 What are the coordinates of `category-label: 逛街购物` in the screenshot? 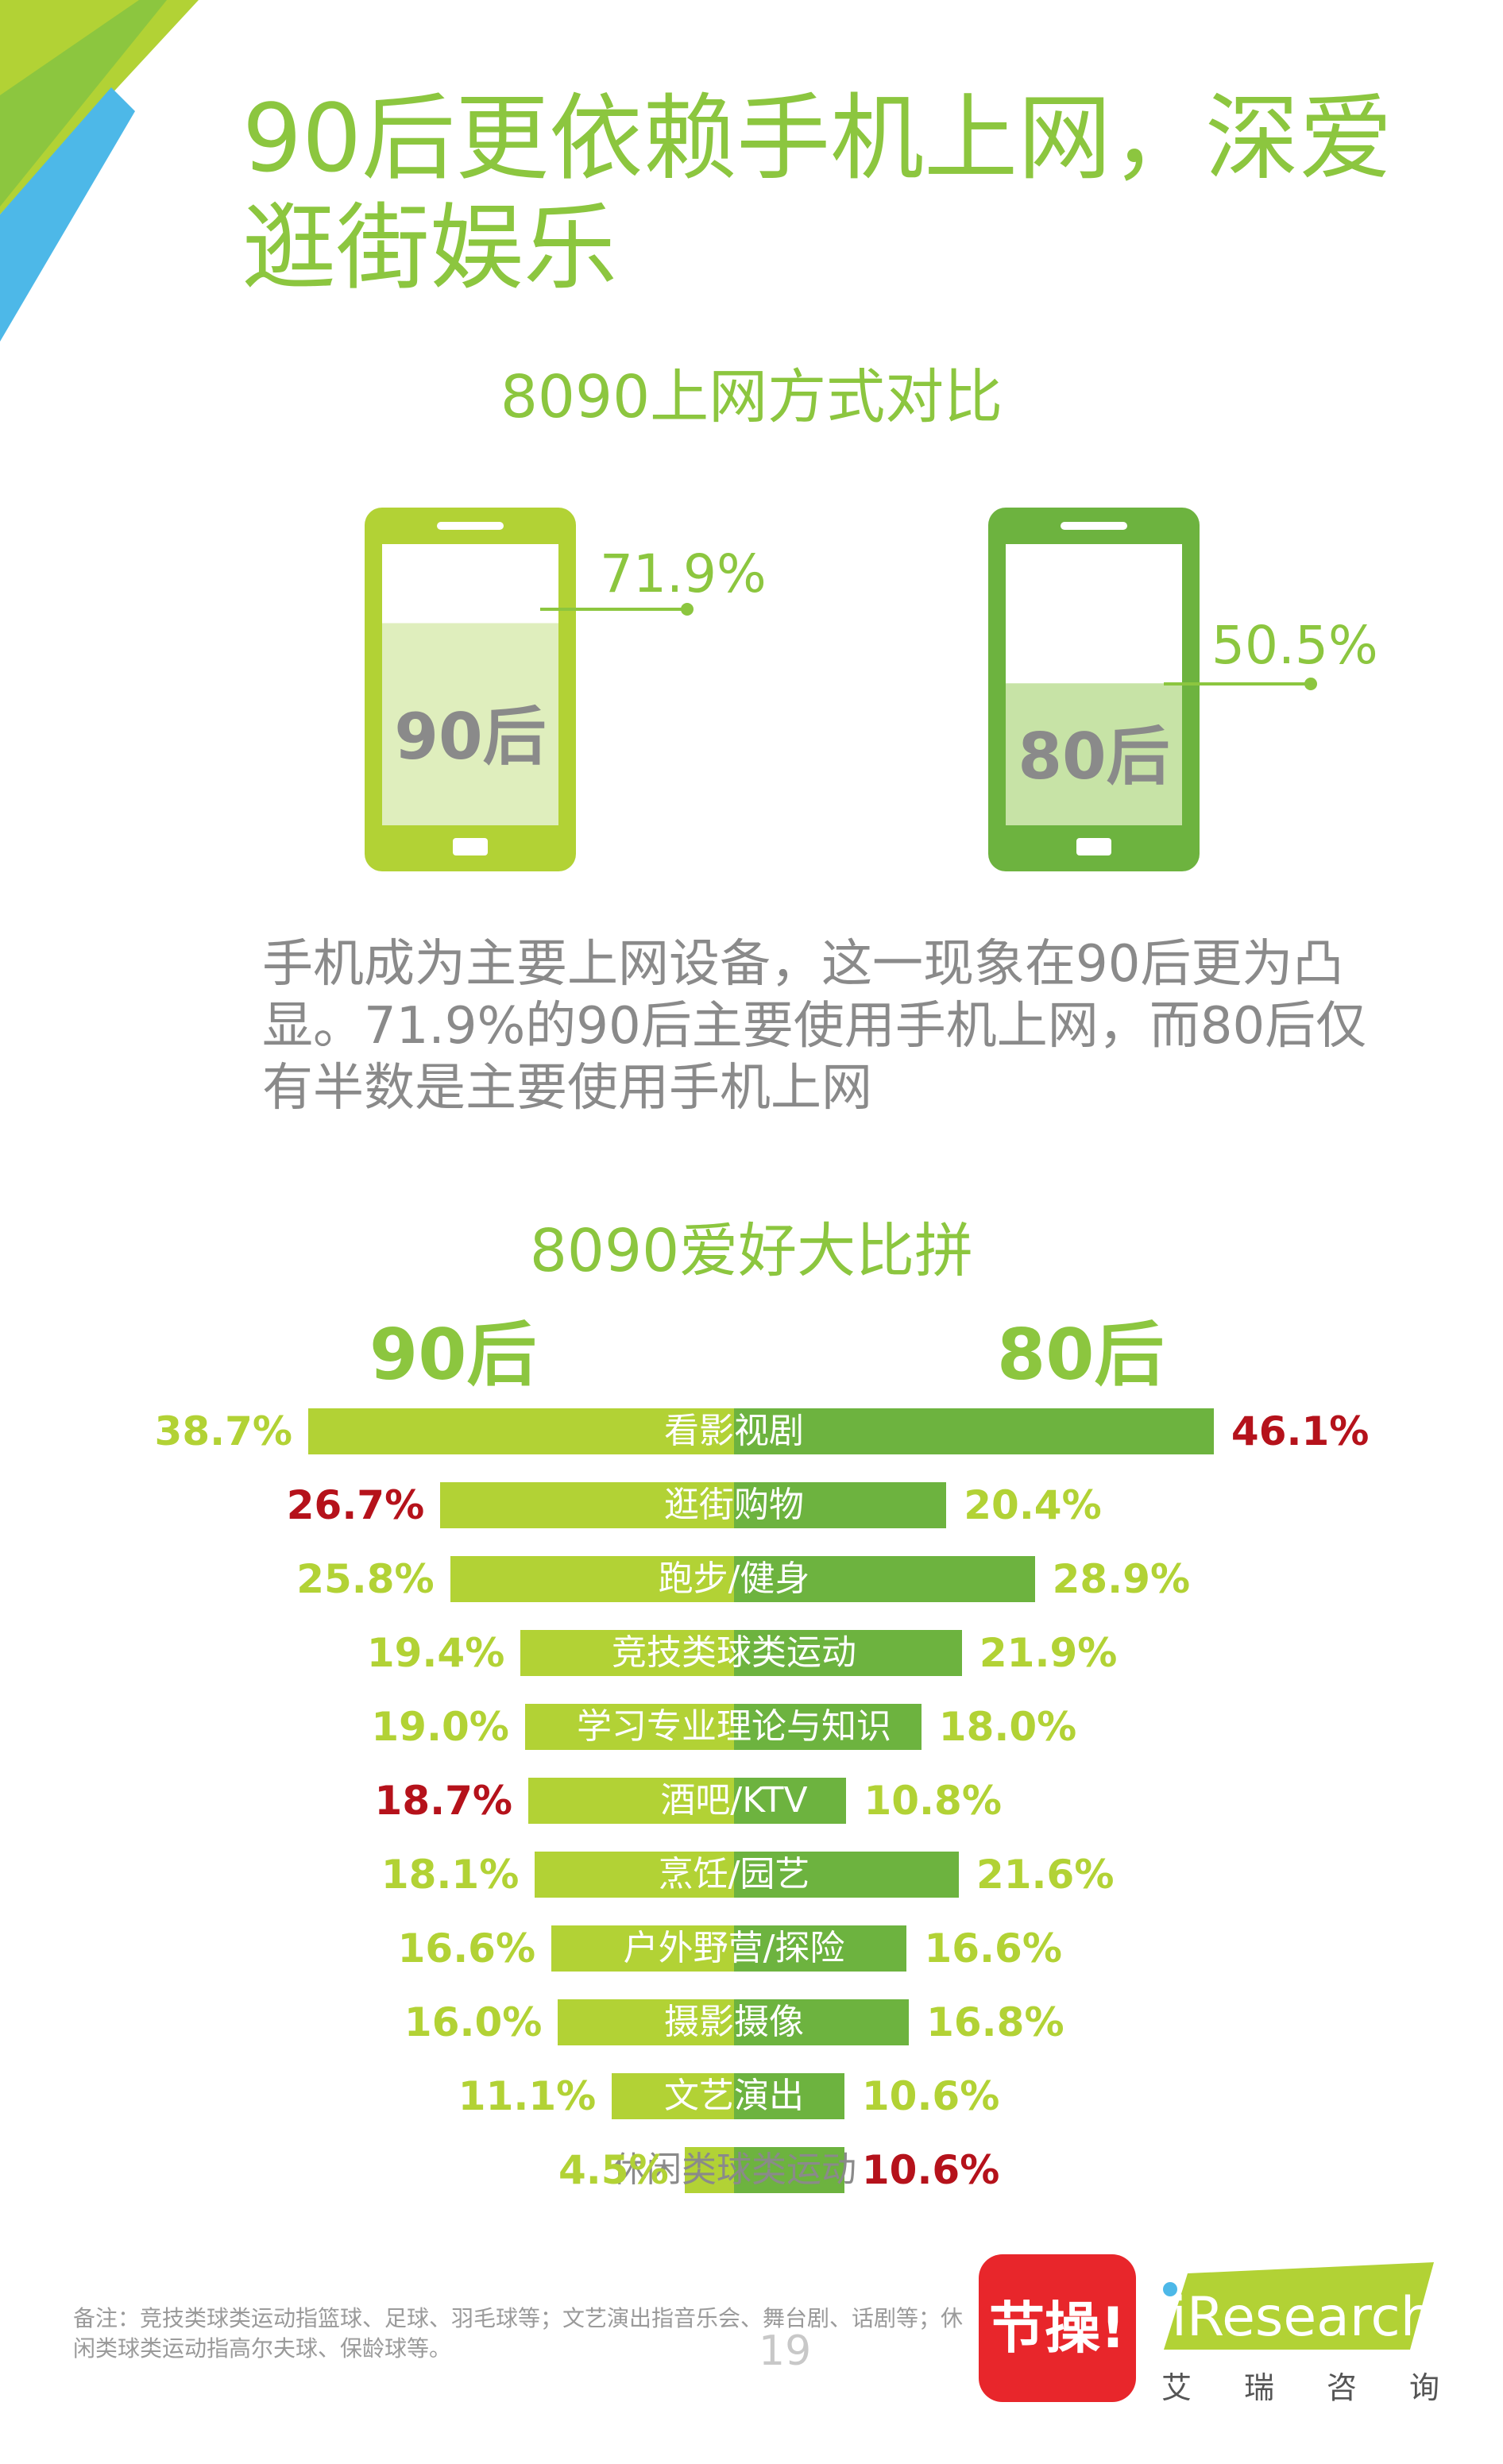 It's located at (734, 1505).